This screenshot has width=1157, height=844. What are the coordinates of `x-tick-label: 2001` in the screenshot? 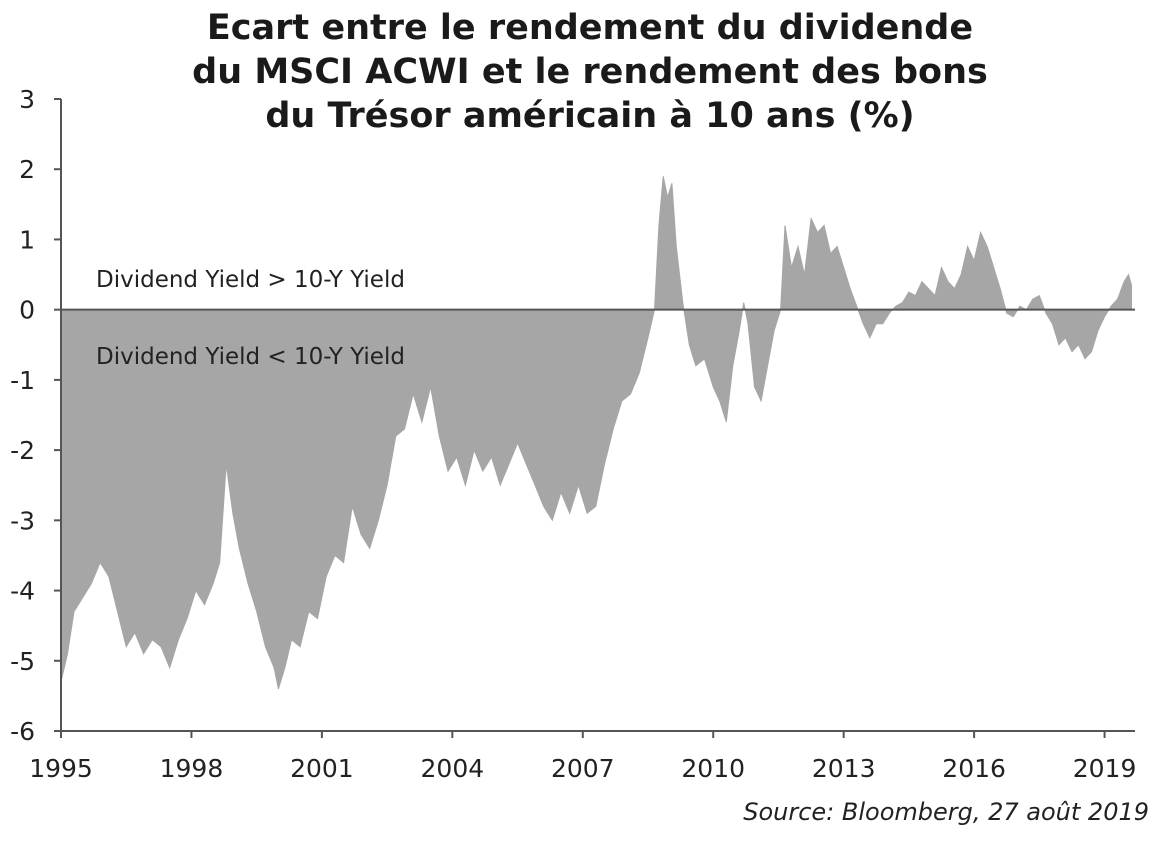 It's located at (322, 768).